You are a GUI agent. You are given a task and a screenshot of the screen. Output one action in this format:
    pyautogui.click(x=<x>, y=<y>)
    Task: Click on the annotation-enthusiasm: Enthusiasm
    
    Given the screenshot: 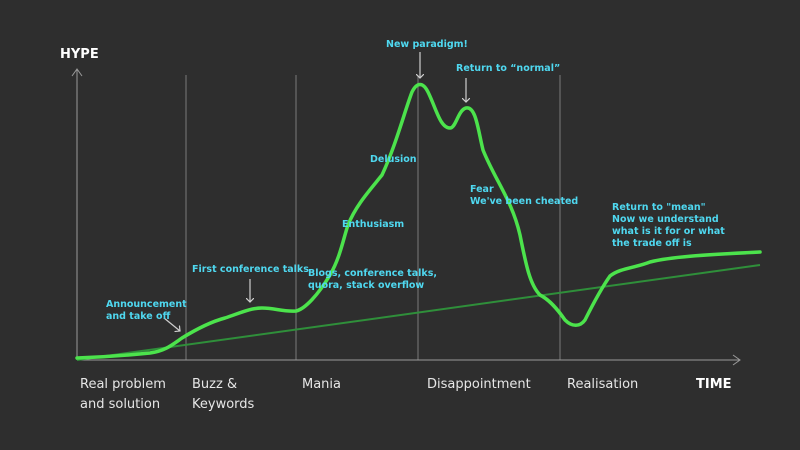 What is the action you would take?
    pyautogui.click(x=373, y=224)
    